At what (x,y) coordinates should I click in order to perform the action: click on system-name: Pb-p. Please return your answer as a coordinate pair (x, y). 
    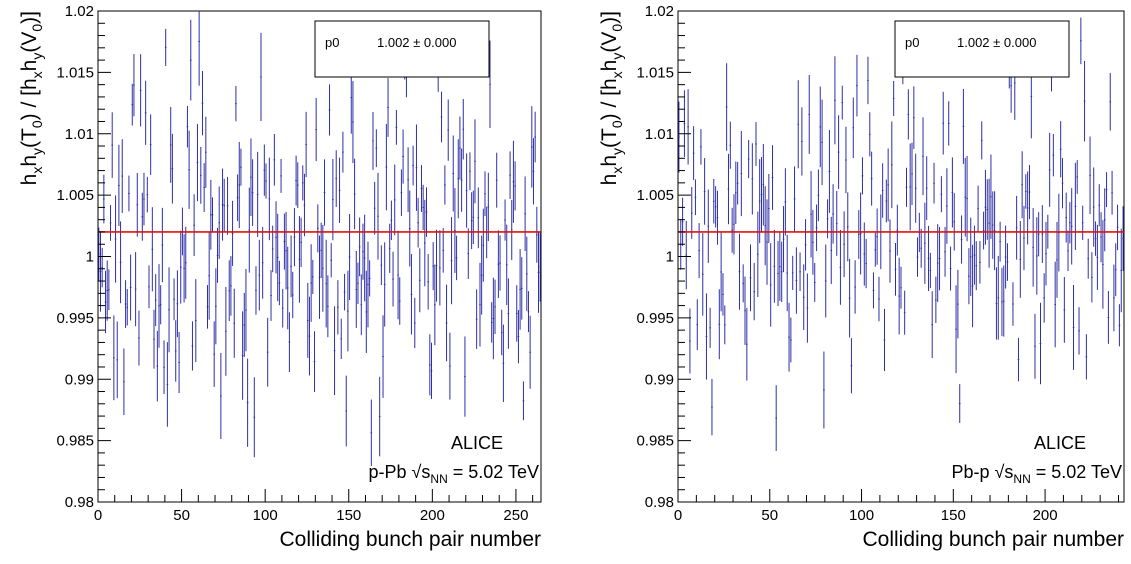
    Looking at the image, I should click on (972, 472).